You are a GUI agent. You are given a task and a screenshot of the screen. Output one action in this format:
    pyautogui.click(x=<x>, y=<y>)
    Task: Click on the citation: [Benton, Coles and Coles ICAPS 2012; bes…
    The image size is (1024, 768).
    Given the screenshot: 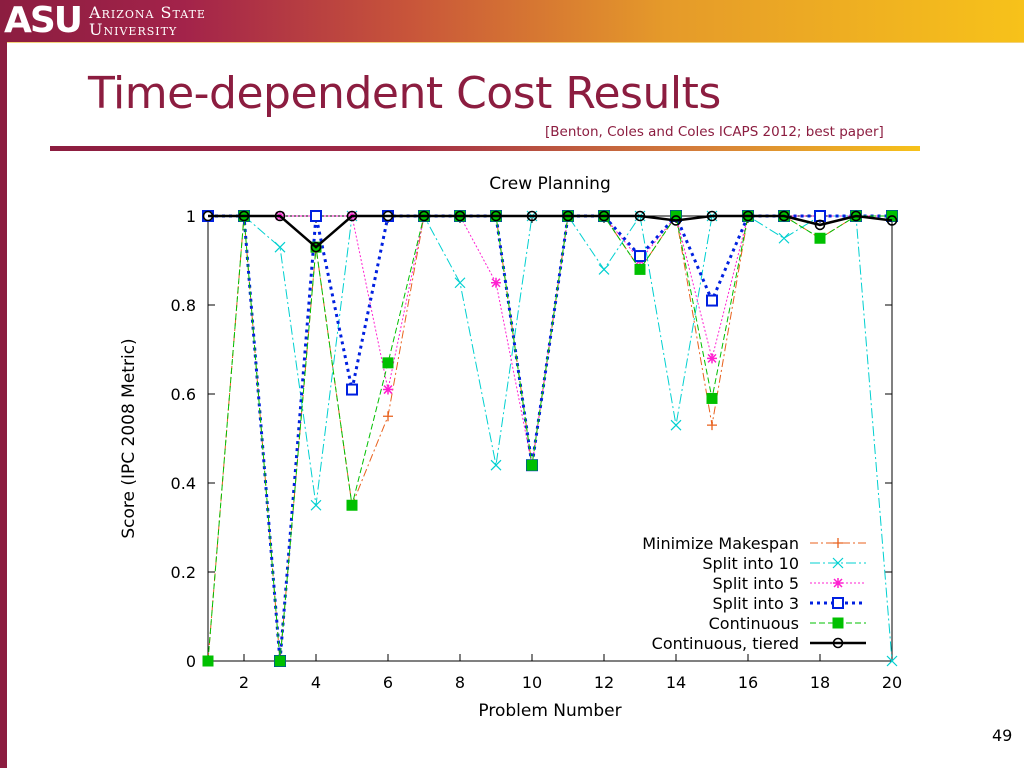 What is the action you would take?
    pyautogui.click(x=714, y=132)
    